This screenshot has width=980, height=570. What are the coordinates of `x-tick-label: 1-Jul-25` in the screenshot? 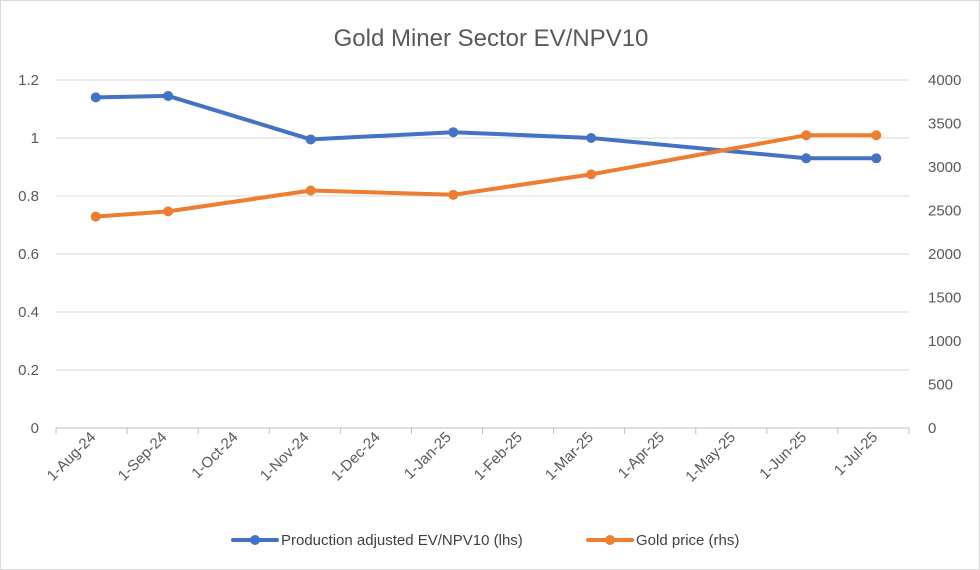 It's located at (856, 454).